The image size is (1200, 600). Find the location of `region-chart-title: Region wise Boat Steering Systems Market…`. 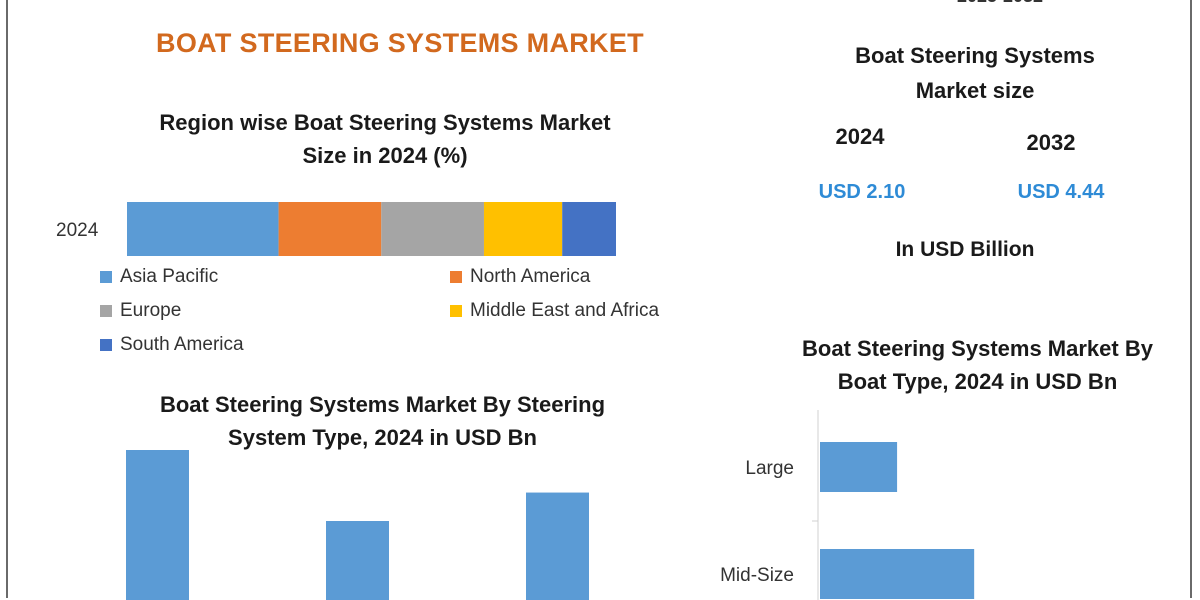

region-chart-title: Region wise Boat Steering Systems Market… is located at coordinates (385, 139).